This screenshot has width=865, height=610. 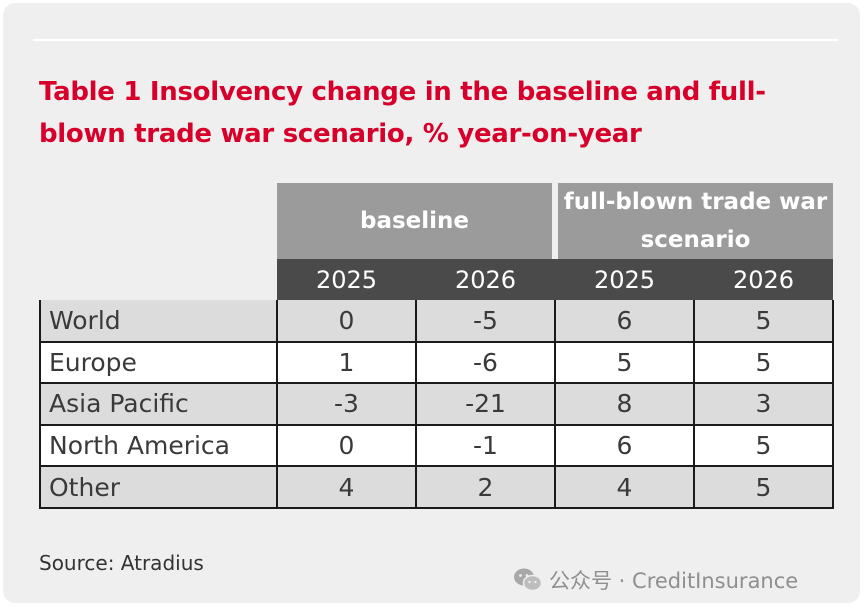 I want to click on source-note: Source: Atradius, so click(x=121, y=563).